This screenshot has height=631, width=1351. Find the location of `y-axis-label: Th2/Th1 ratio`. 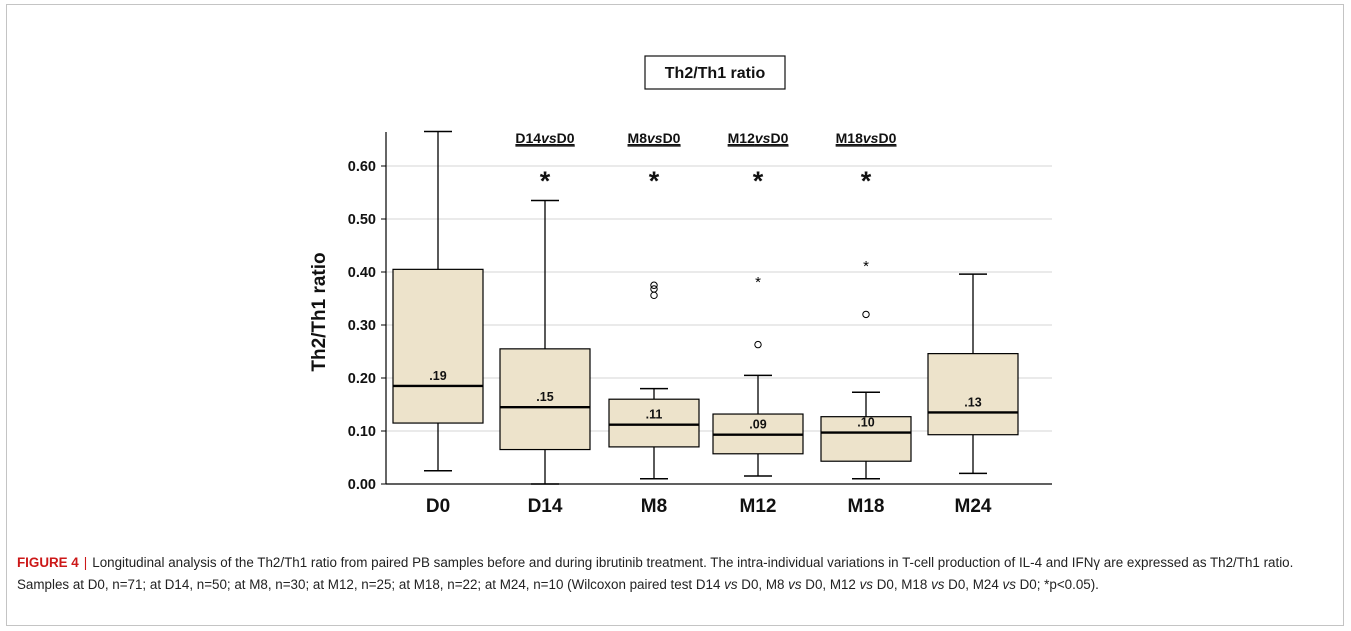

y-axis-label: Th2/Th1 ratio is located at coordinates (319, 311).